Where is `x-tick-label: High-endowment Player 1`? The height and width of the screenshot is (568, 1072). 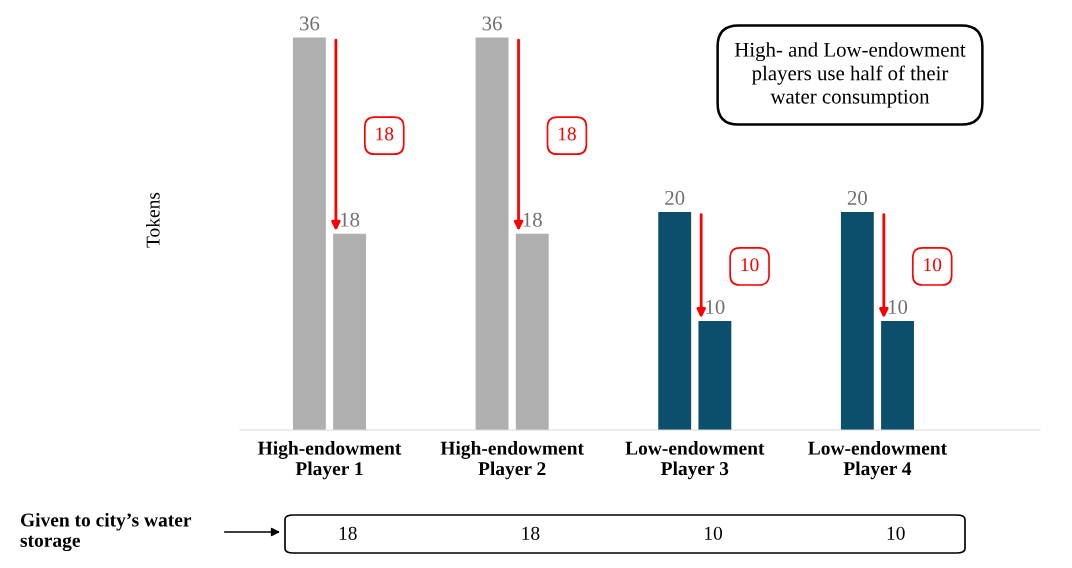 x-tick-label: High-endowment Player 1 is located at coordinates (329, 460).